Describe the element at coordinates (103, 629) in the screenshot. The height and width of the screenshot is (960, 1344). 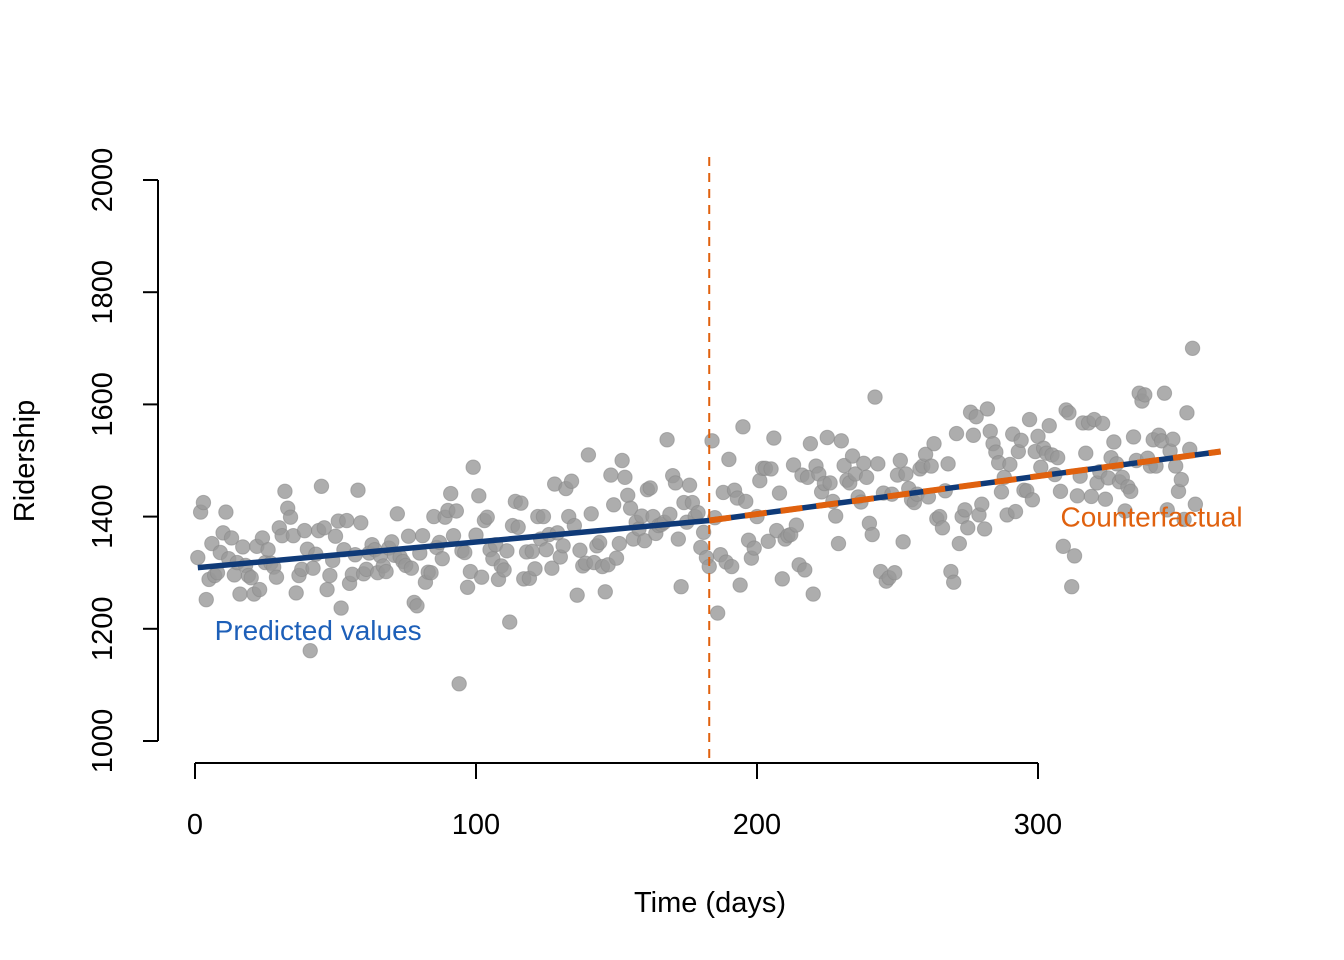
I see `y-tick-label: 1200` at that location.